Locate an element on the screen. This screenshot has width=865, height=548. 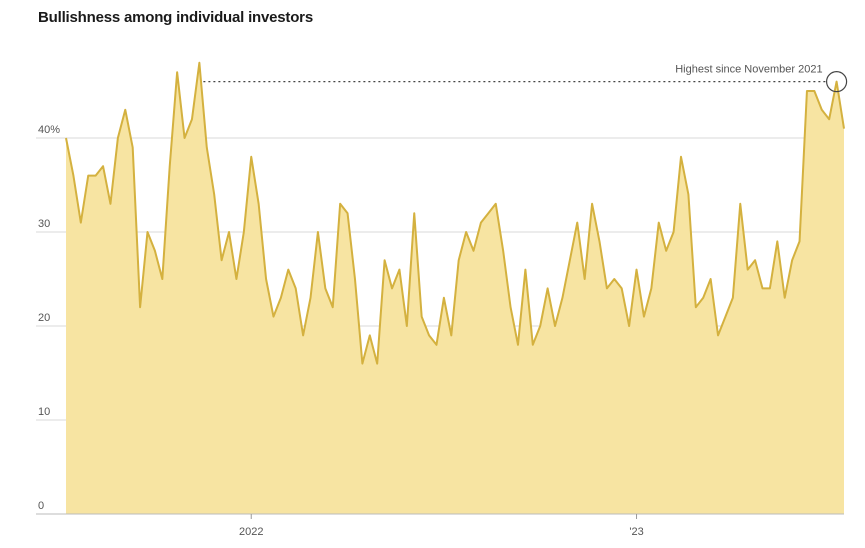
annotation-circle is located at coordinates (836, 81).